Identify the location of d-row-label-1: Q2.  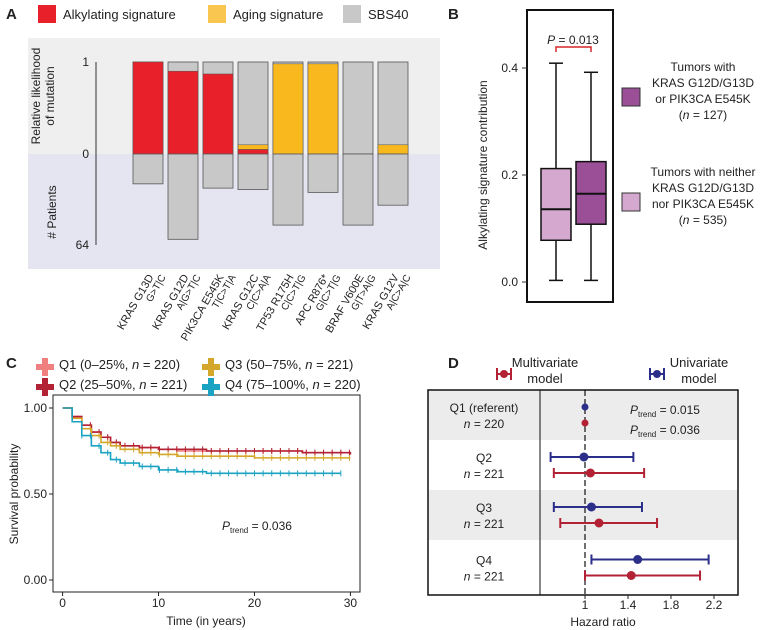
(484, 458).